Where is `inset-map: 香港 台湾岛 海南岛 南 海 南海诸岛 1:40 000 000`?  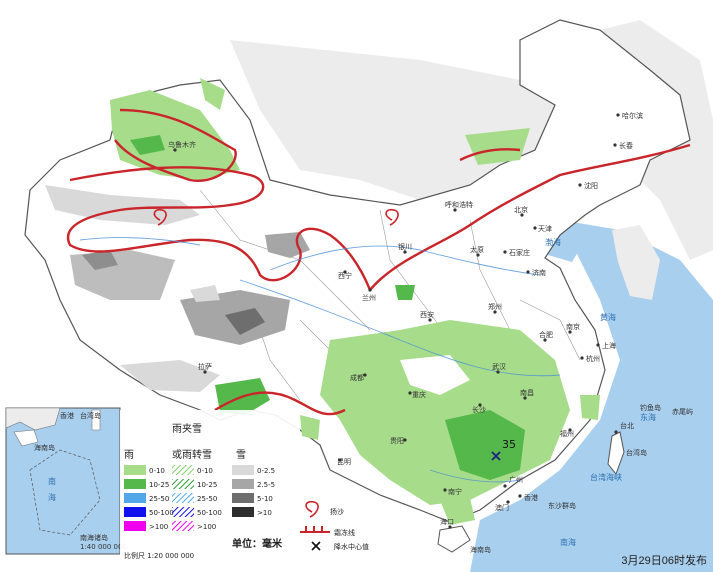 inset-map: 香港 台湾岛 海南岛 南 海 南海诸岛 1:40 000 000 is located at coordinates (66, 481).